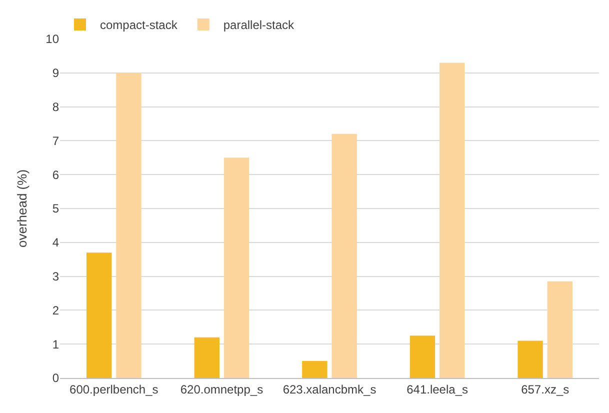 This screenshot has width=609, height=413. Describe the element at coordinates (437, 389) in the screenshot. I see `x-tick-label: 641.leela_s` at that location.